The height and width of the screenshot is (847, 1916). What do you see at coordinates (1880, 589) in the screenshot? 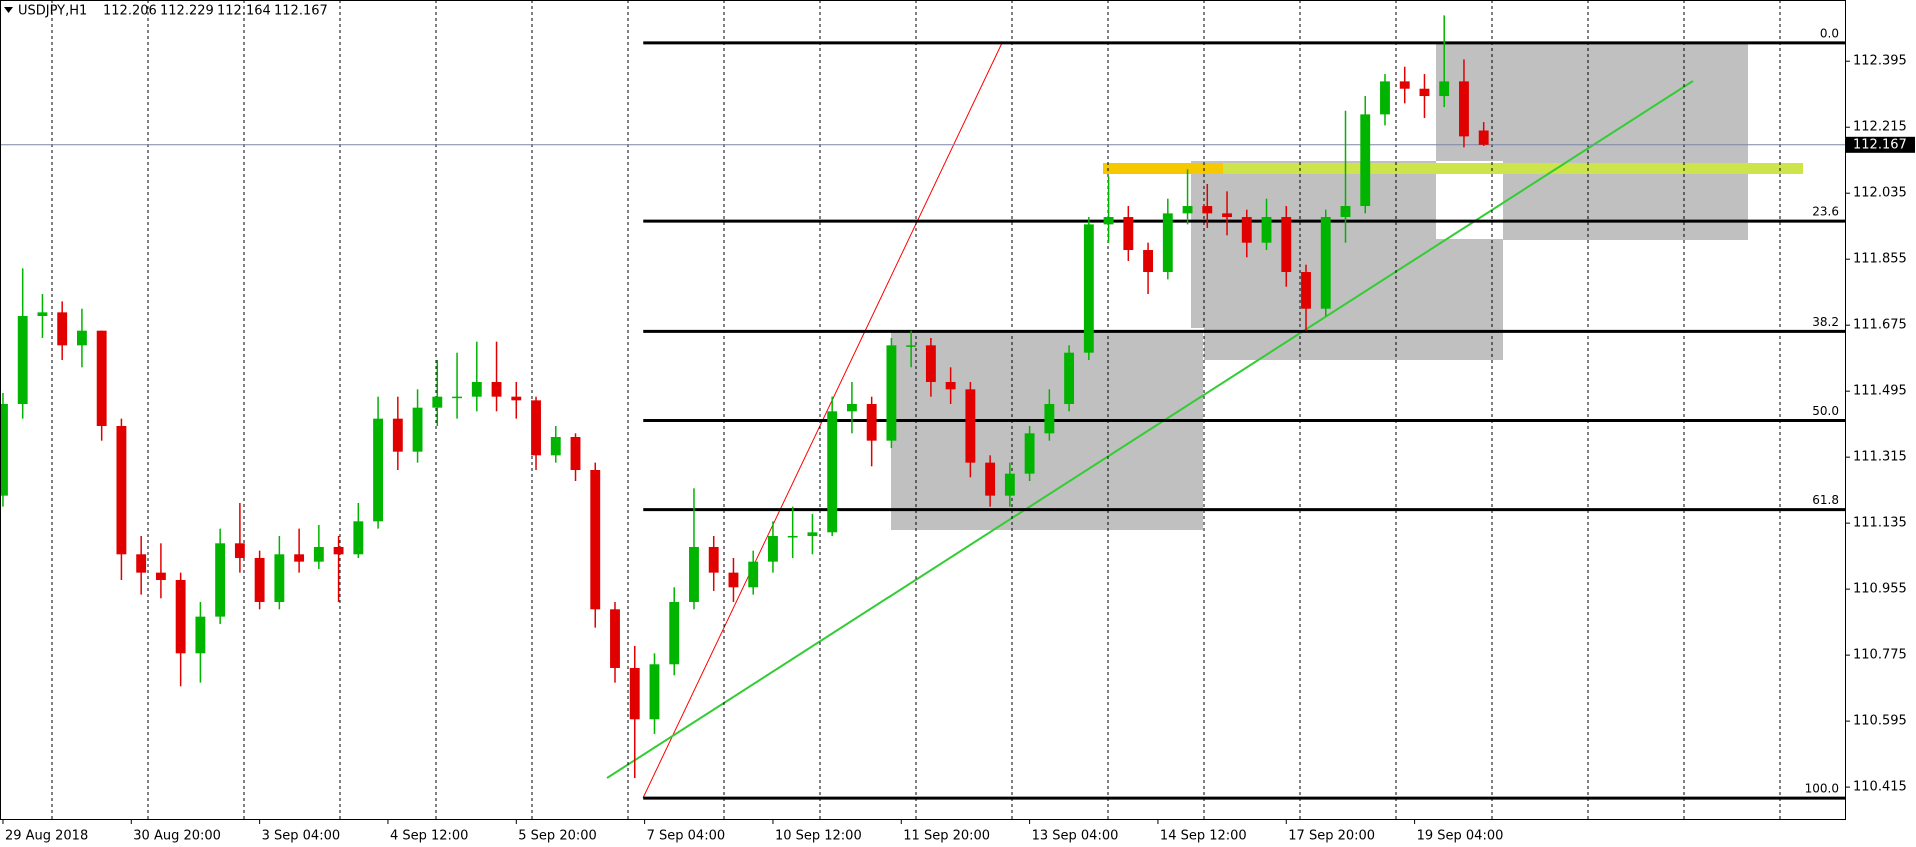
I see `y-tick-label: 110.955` at bounding box center [1880, 589].